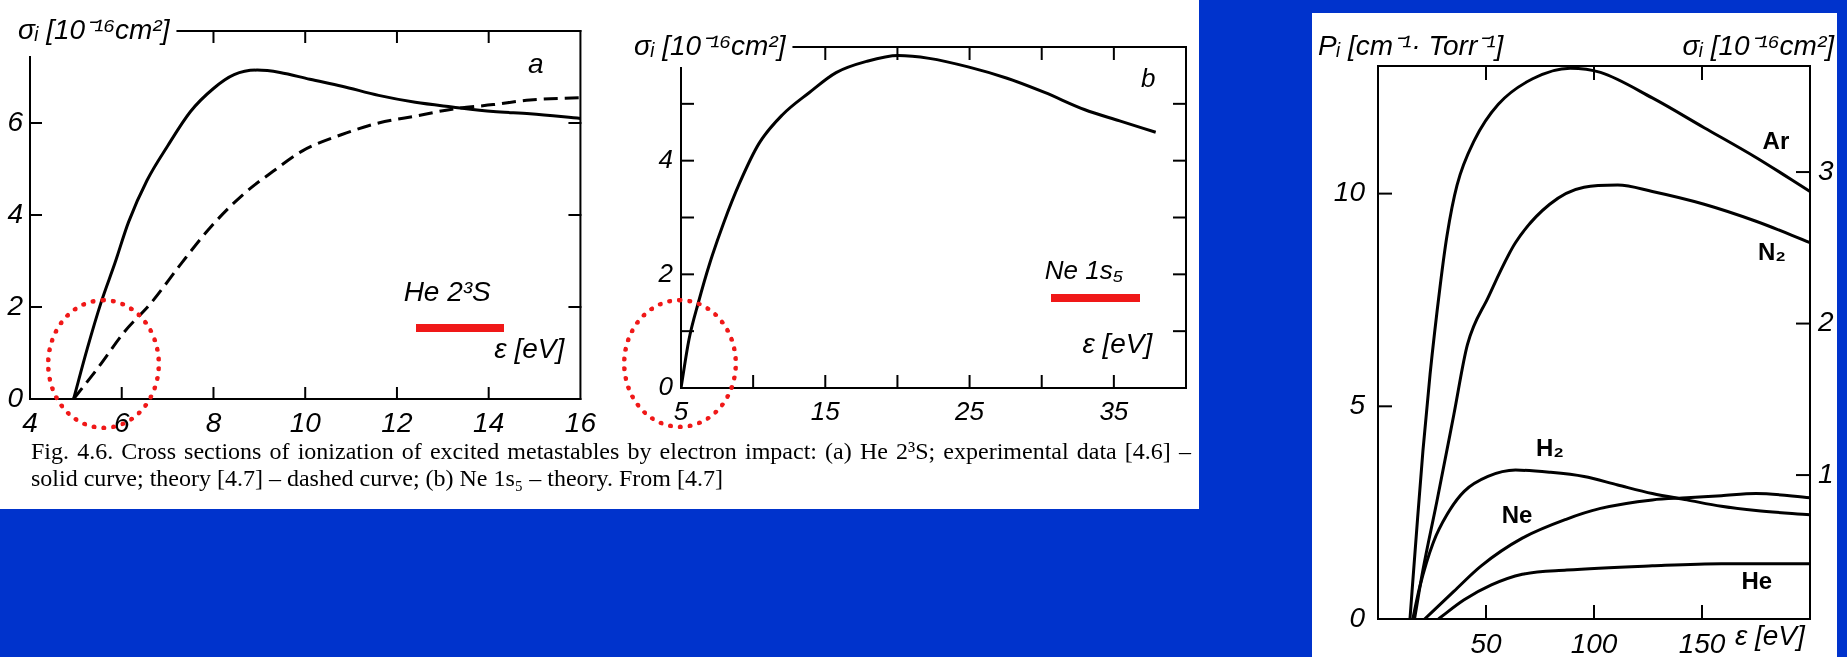 This screenshot has width=1847, height=657. What do you see at coordinates (1759, 45) in the screenshot?
I see `y2-axis-title: σᵢ [10⁻¹⁶cm²]` at bounding box center [1759, 45].